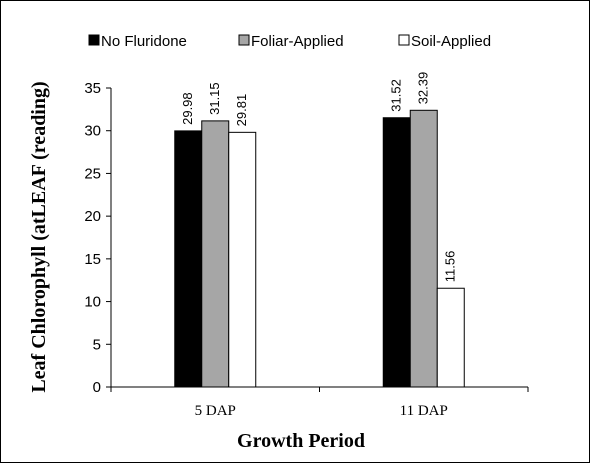  I want to click on legend-label: No Fluridone, so click(144, 41).